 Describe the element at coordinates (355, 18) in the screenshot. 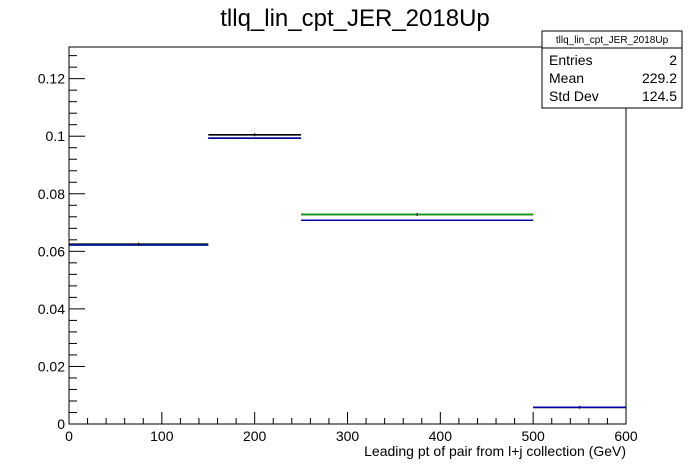

I see `chart-title: tllq_lin_cpt_JER_2018Up` at that location.